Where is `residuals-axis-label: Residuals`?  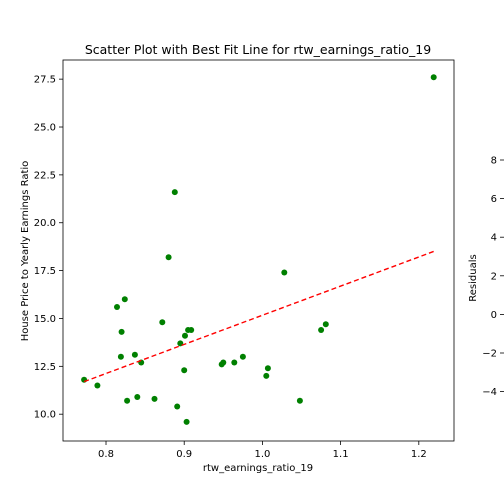
residuals-axis-label: Residuals is located at coordinates (473, 277).